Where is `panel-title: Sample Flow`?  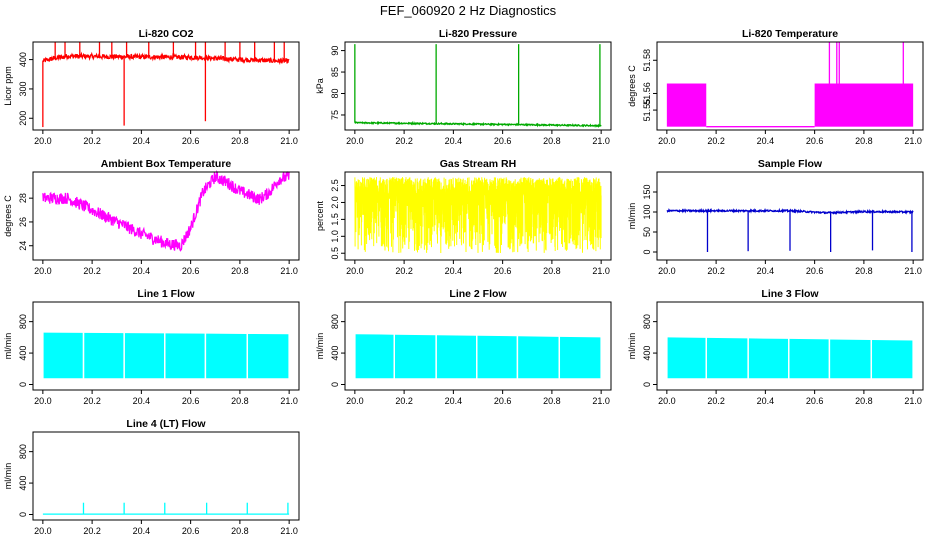
panel-title: Sample Flow is located at coordinates (790, 164).